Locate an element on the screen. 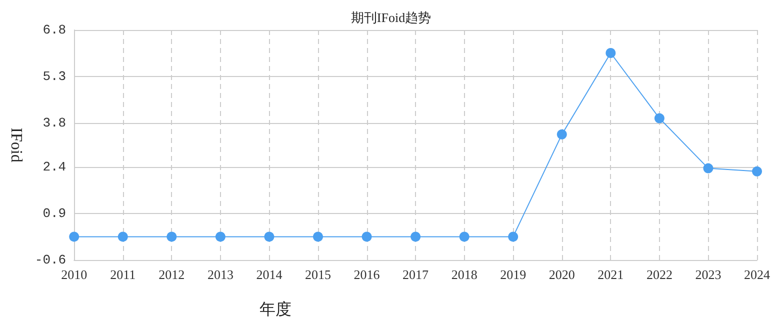  x-tick-label: 2015 is located at coordinates (317, 274).